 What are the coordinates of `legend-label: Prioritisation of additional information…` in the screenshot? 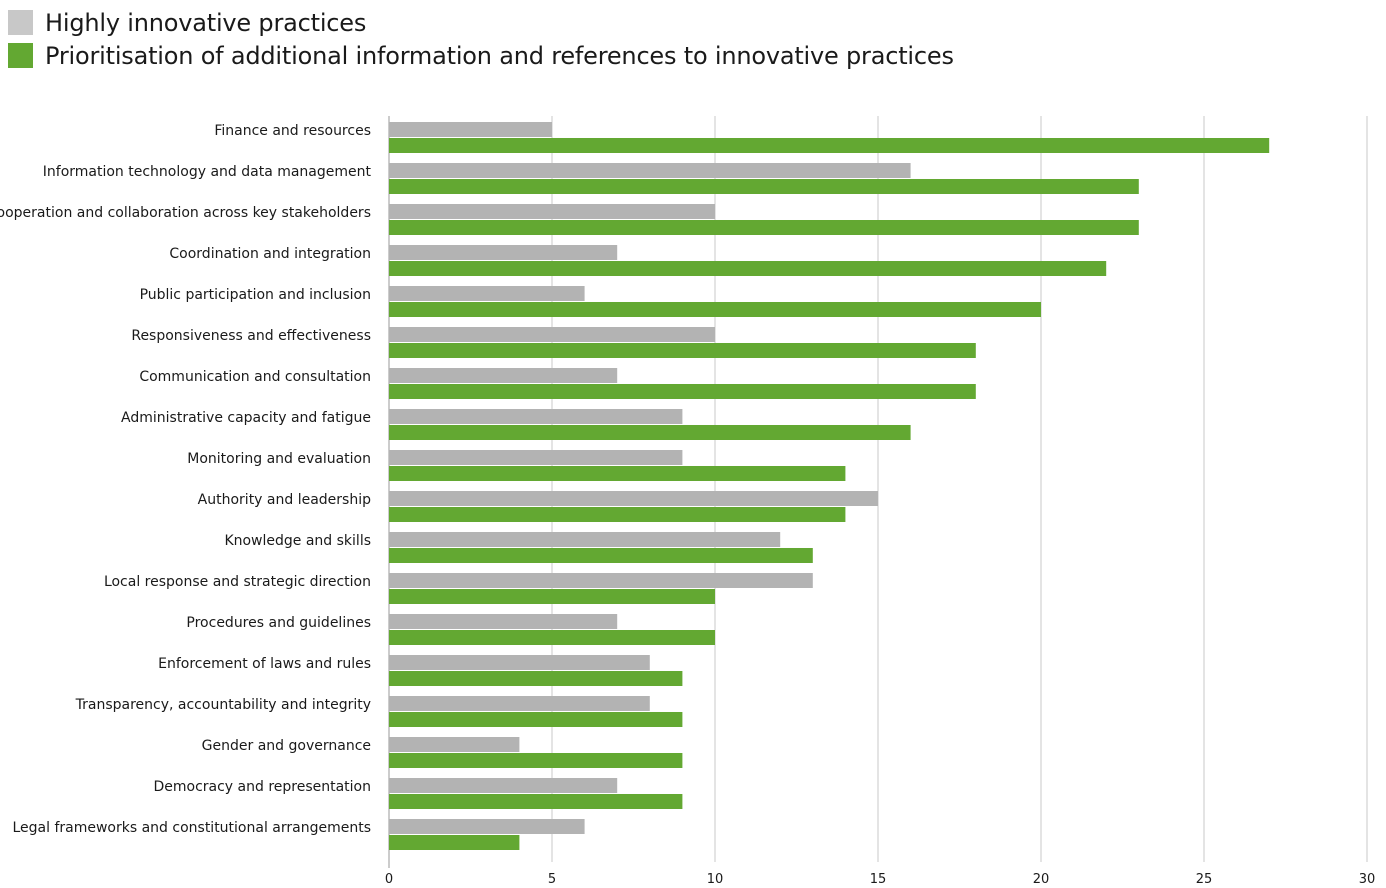 It's located at (499, 55).